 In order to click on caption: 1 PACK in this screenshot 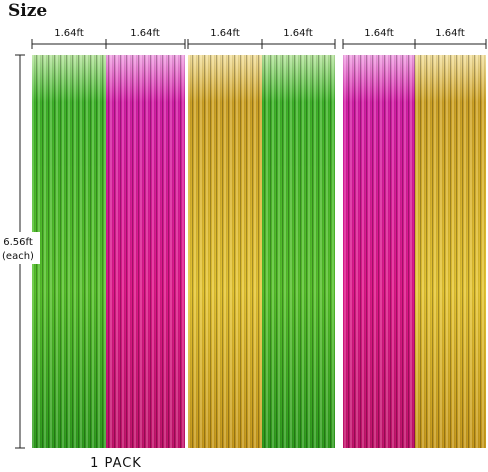, I will do `click(116, 463)`.